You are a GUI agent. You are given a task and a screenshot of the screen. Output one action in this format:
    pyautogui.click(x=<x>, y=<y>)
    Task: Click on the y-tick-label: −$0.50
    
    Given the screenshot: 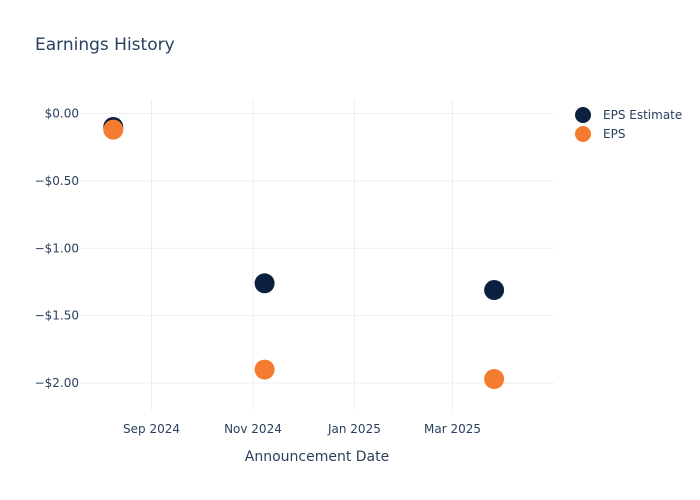 What is the action you would take?
    pyautogui.click(x=57, y=181)
    